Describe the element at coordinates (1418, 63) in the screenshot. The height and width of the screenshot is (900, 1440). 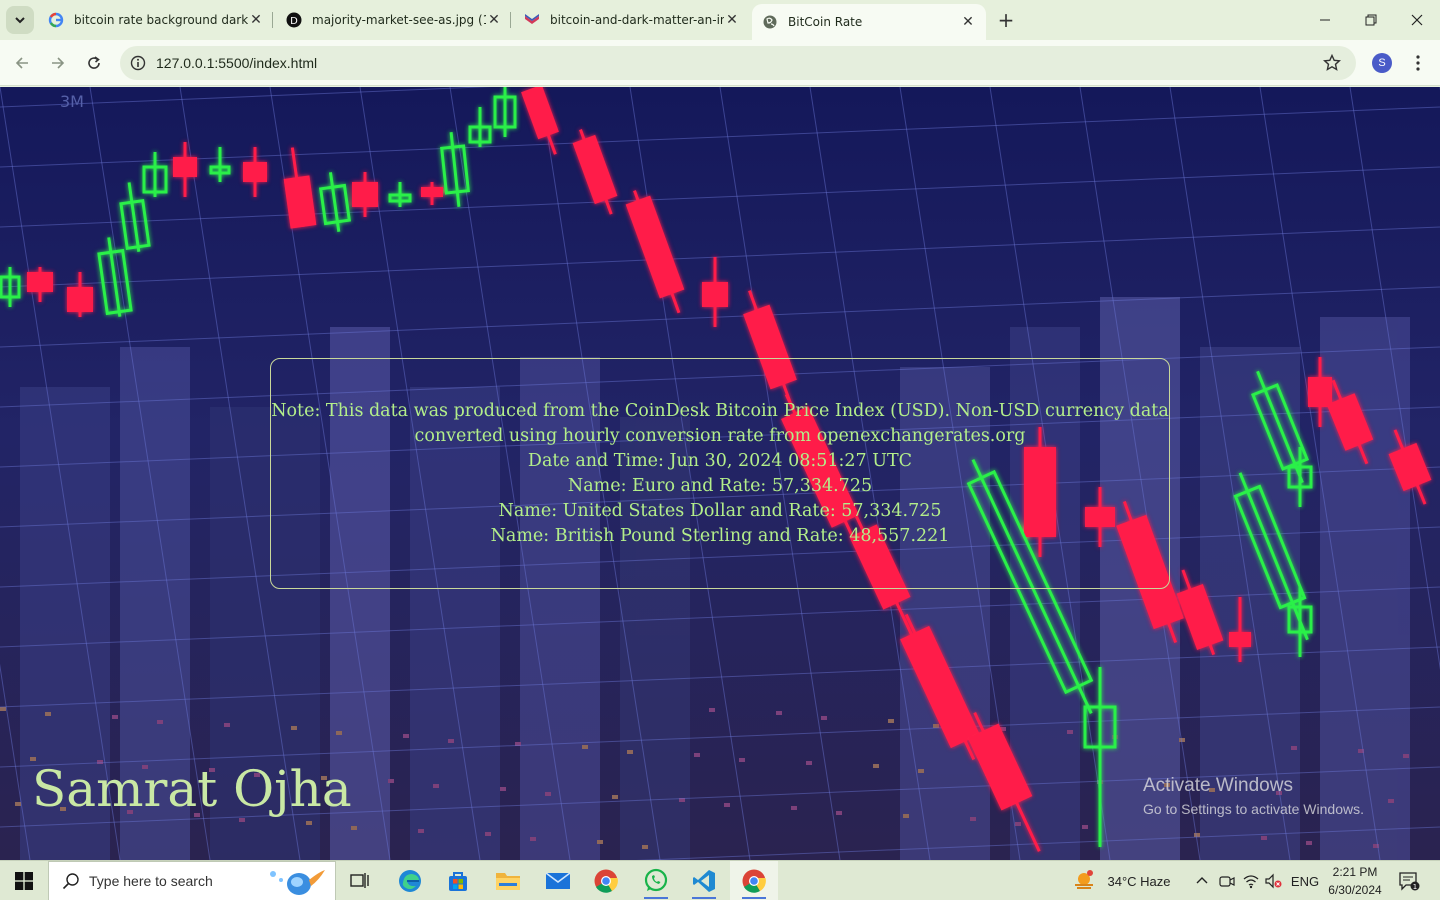
I see `browser-menu-button` at that location.